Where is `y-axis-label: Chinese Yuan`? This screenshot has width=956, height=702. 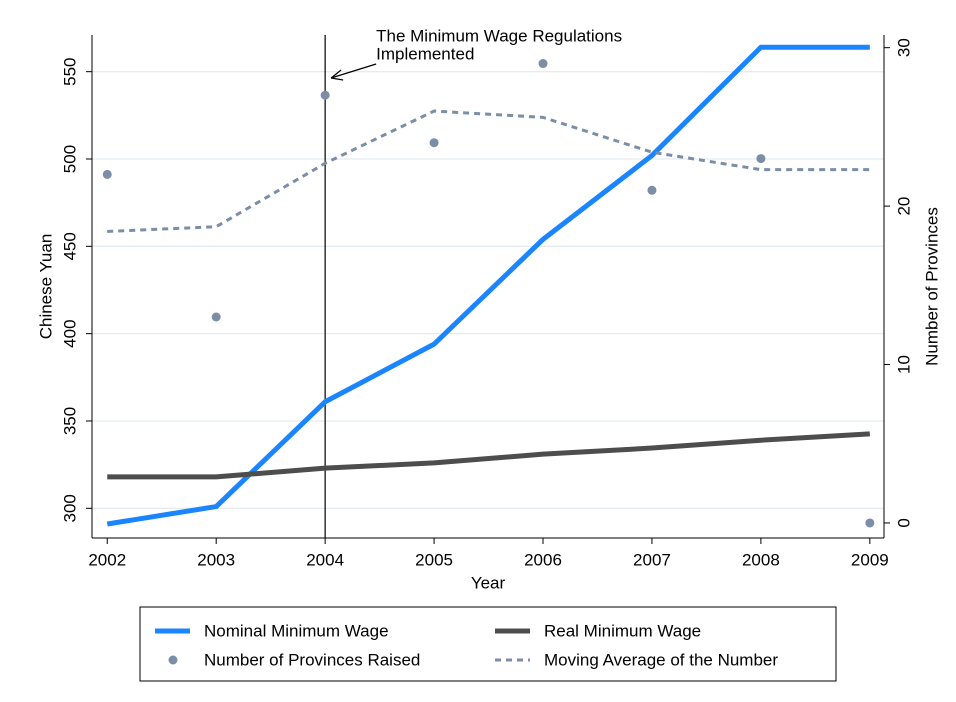
y-axis-label: Chinese Yuan is located at coordinates (46, 287).